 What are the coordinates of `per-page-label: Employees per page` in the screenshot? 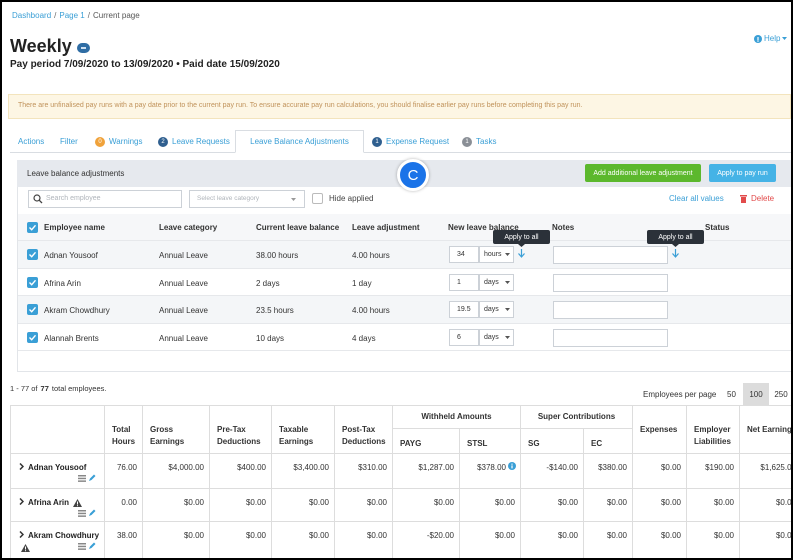 It's located at (680, 394).